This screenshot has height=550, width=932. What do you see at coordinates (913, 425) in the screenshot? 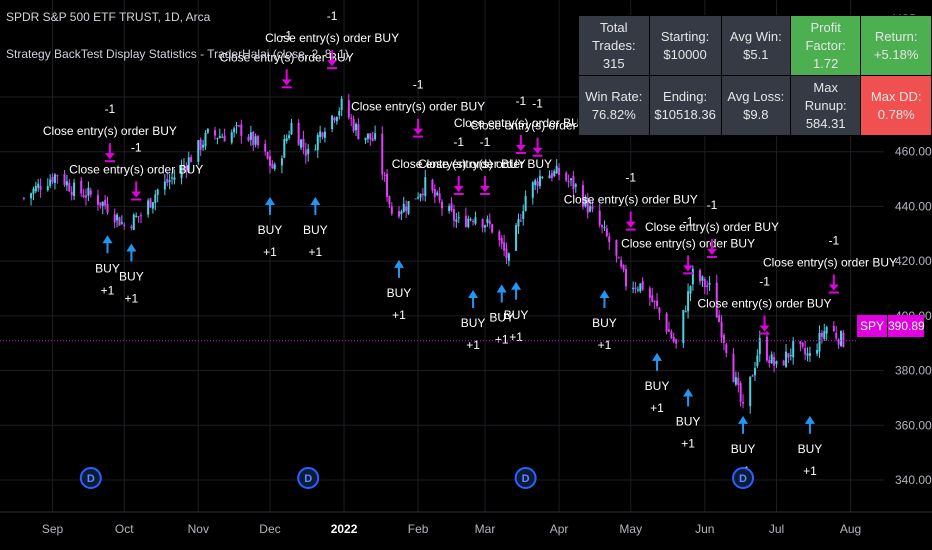
I see `y-tick-label: 360.00` at bounding box center [913, 425].